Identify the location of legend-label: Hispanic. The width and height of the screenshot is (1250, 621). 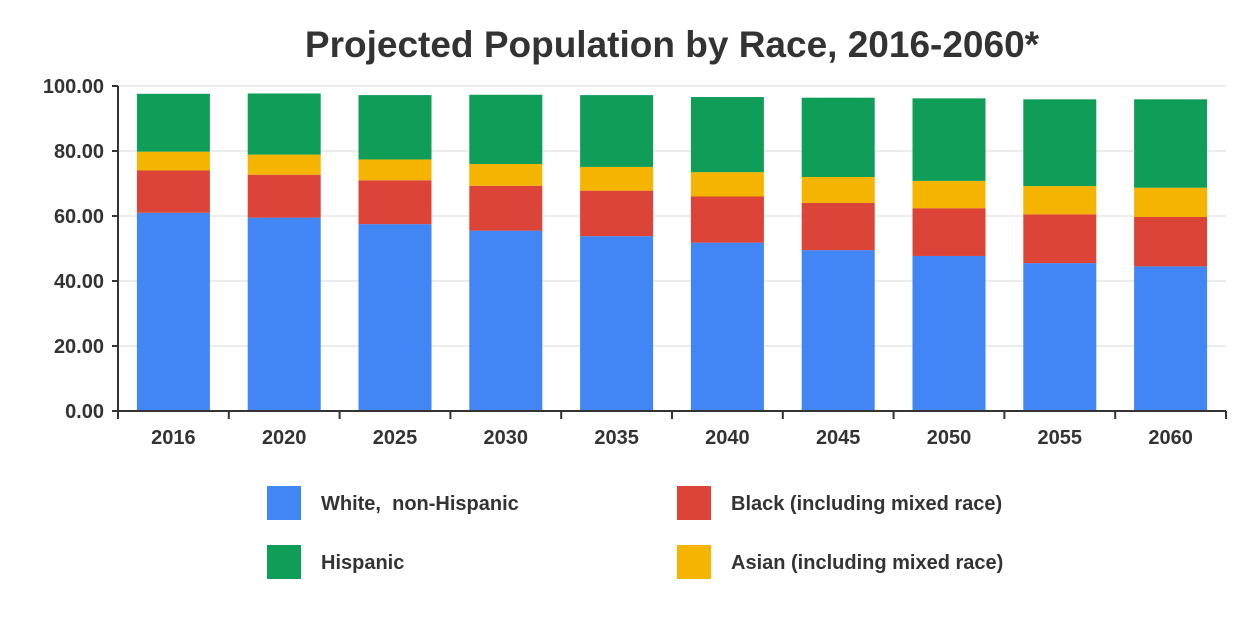
(362, 563).